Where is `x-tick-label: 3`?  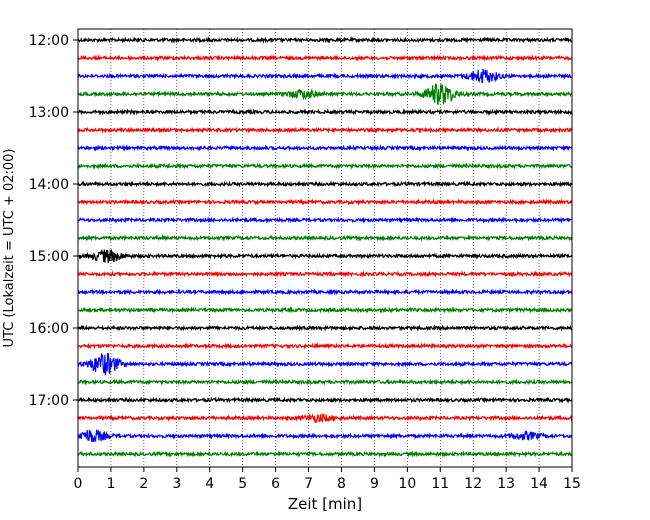 x-tick-label: 3 is located at coordinates (176, 484).